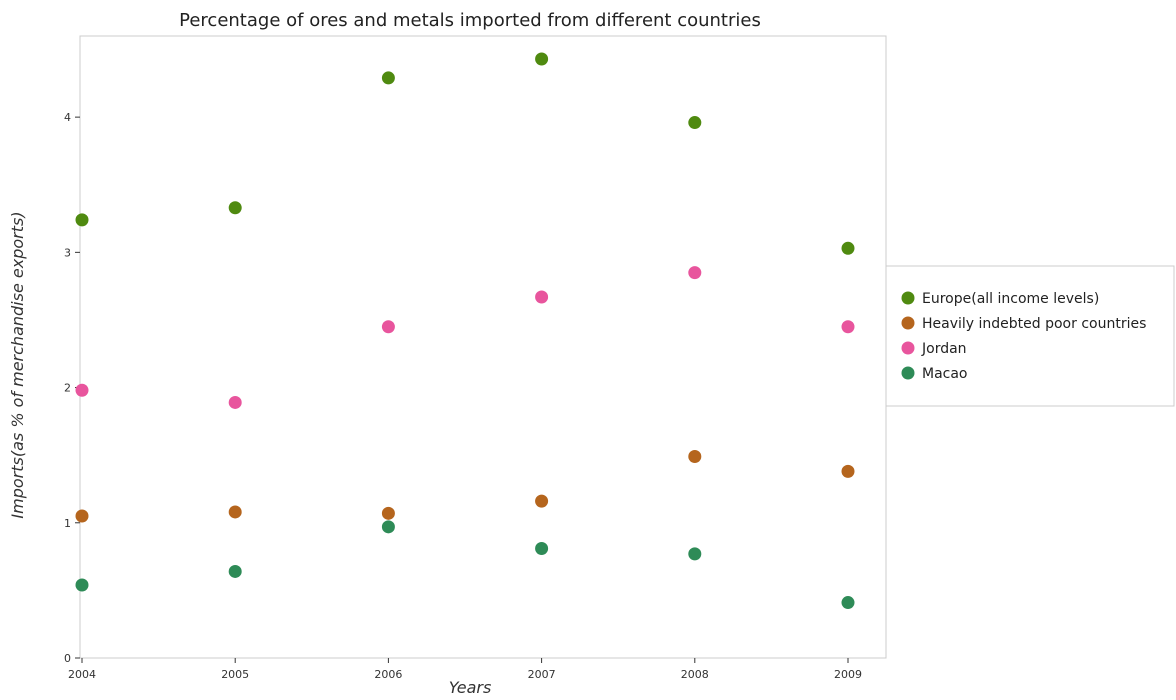  What do you see at coordinates (67, 117) in the screenshot?
I see `y-tick-label: 4` at bounding box center [67, 117].